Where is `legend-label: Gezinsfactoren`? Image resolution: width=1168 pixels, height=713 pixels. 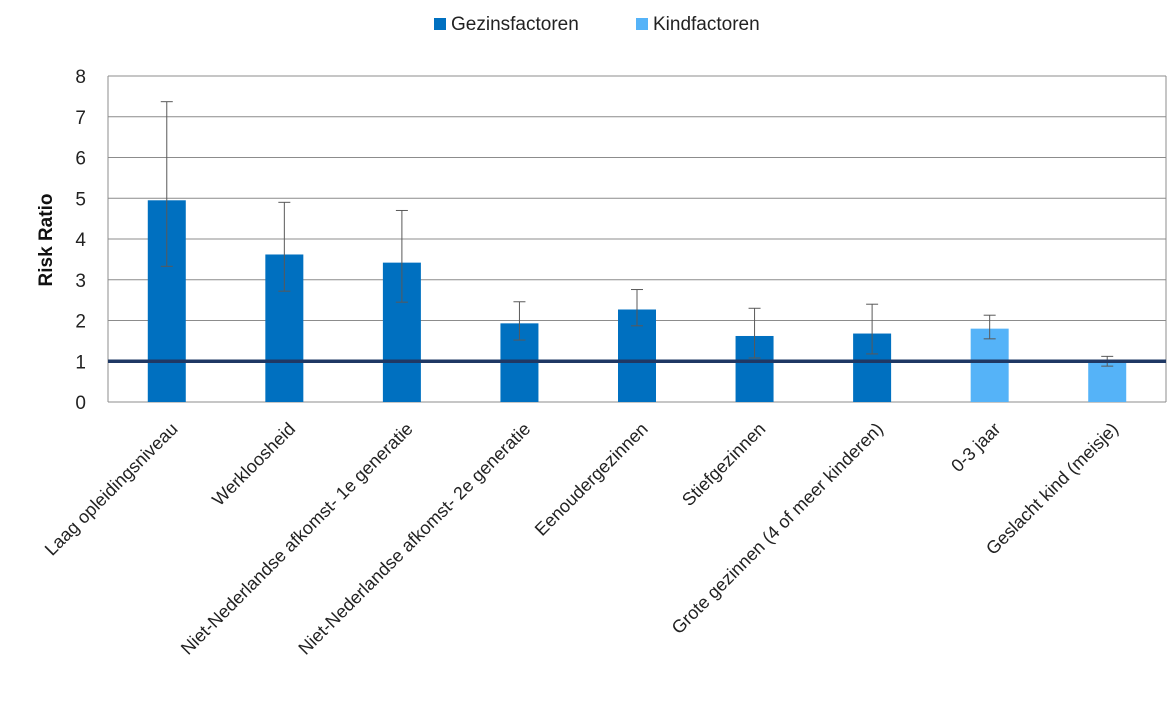
legend-label: Gezinsfactoren is located at coordinates (515, 24).